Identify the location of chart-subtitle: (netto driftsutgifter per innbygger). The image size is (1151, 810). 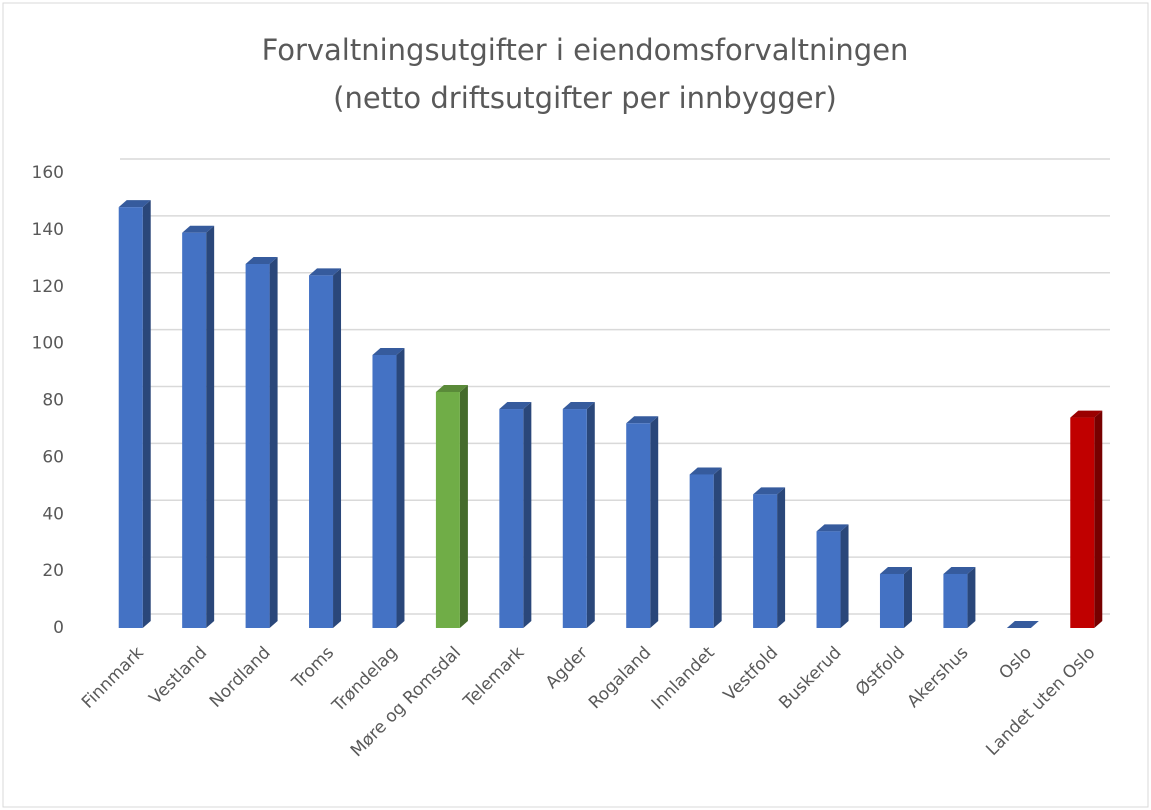
(585, 98).